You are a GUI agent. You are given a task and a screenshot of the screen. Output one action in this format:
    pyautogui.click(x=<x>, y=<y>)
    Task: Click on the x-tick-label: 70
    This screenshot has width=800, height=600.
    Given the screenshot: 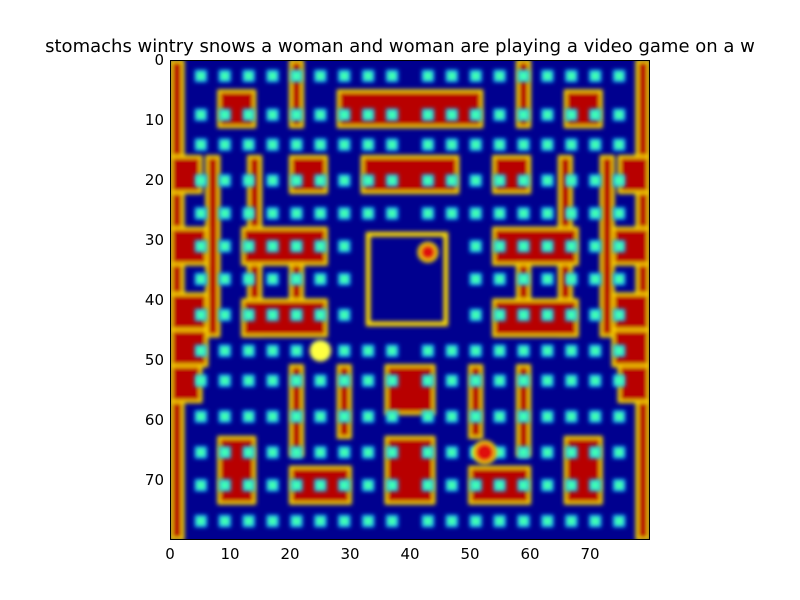 What is the action you would take?
    pyautogui.click(x=590, y=554)
    